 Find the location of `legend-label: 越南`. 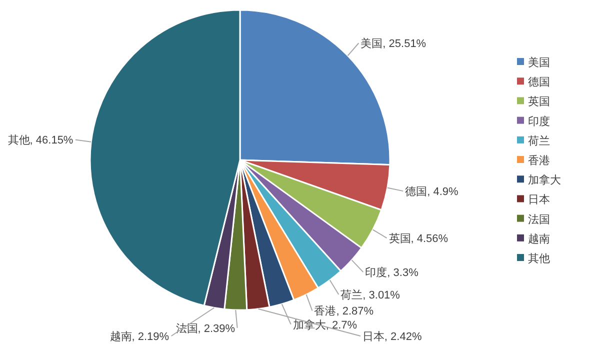

legend-label: 越南 is located at coordinates (539, 239).